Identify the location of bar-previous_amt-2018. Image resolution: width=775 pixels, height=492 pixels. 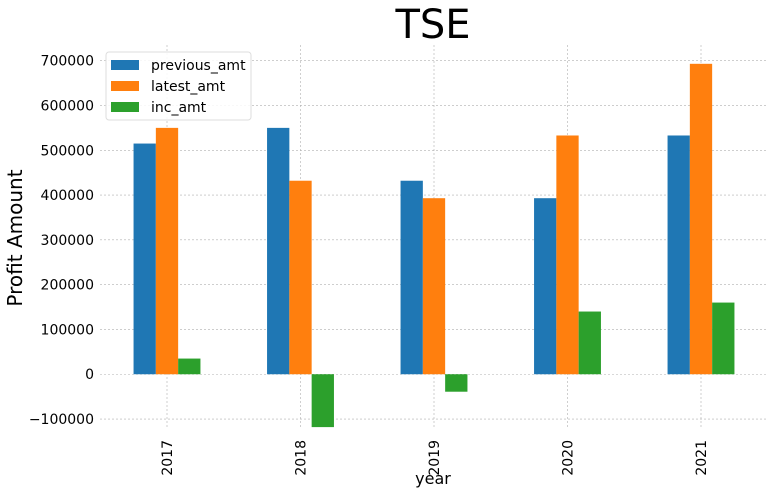
(278, 251).